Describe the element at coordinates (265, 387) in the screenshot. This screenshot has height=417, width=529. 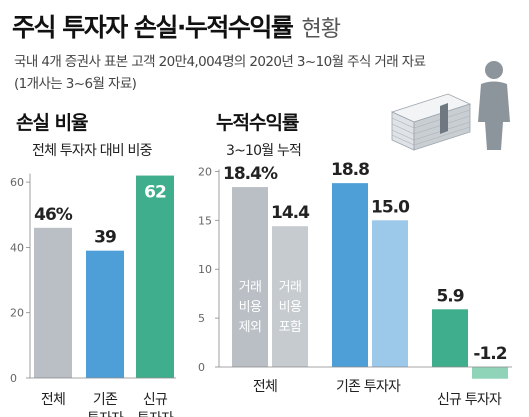
I see `return-category-label: 전체` at that location.